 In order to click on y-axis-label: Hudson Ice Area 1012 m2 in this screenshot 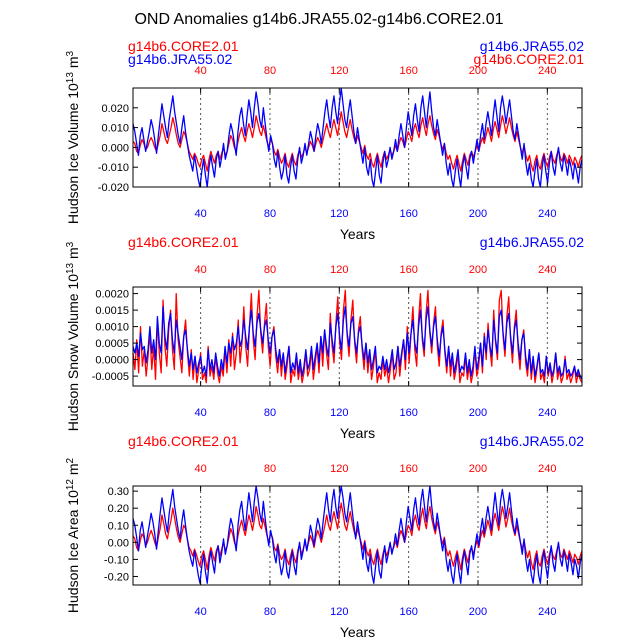, I will do `click(73, 535)`.